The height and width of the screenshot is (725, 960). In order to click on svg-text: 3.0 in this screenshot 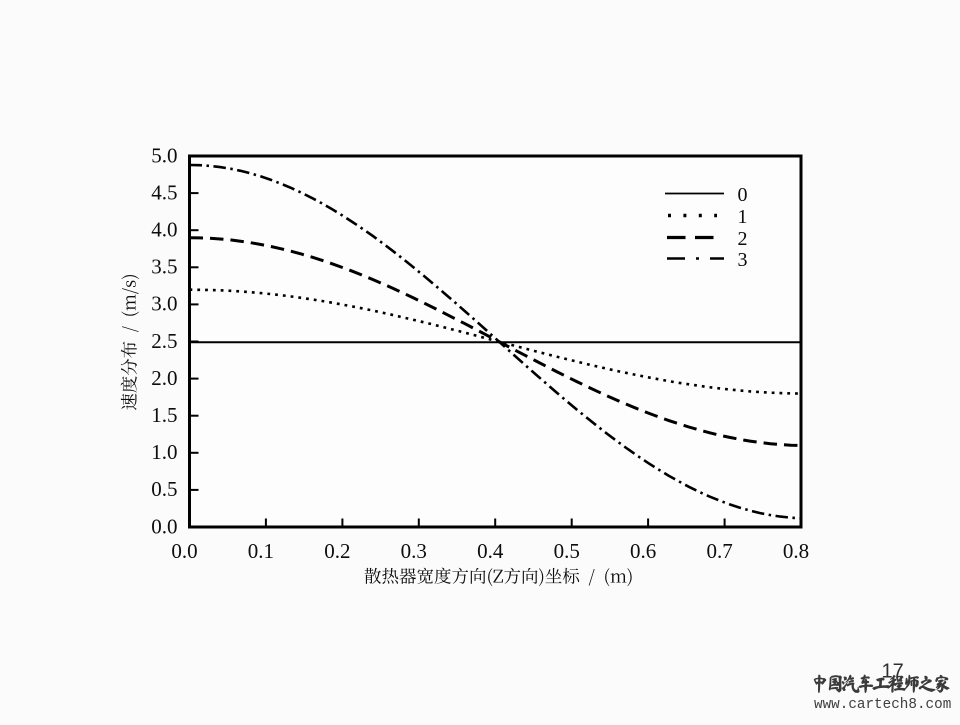, I will do `click(164, 304)`.